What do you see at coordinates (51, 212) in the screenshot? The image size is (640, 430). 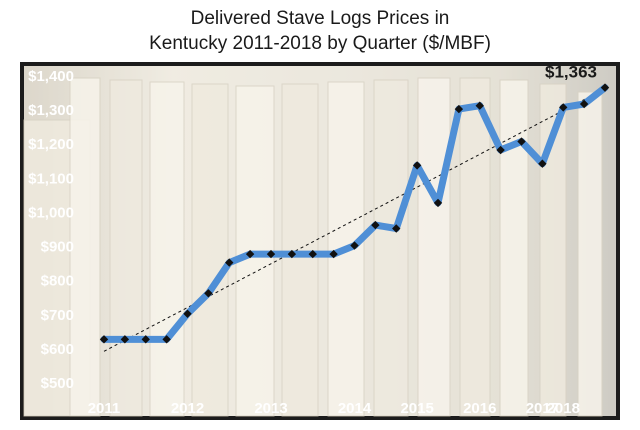 I see `y-tick-label: $1,000` at bounding box center [51, 212].